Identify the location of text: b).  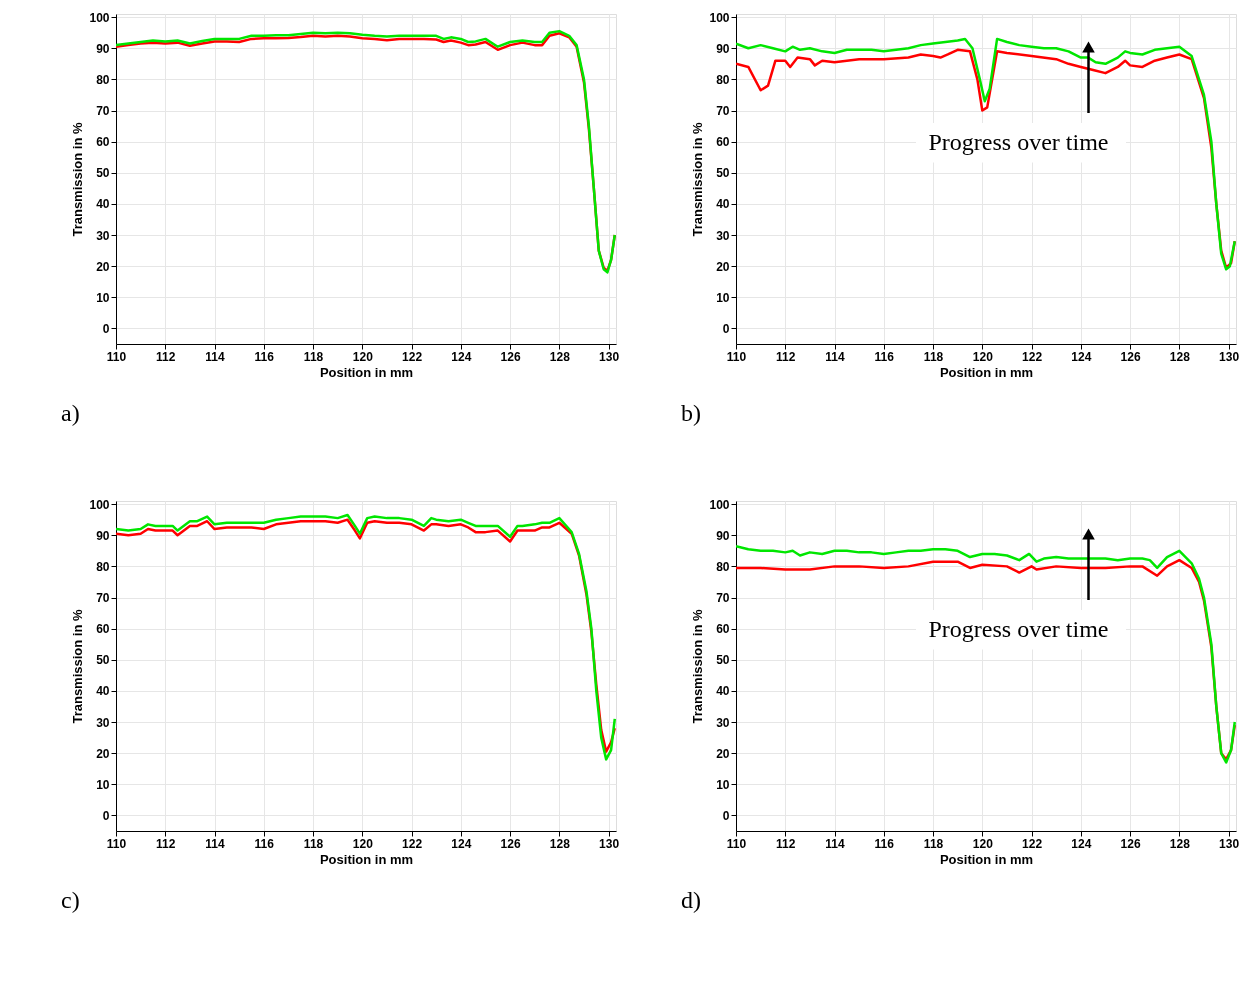
(691, 413).